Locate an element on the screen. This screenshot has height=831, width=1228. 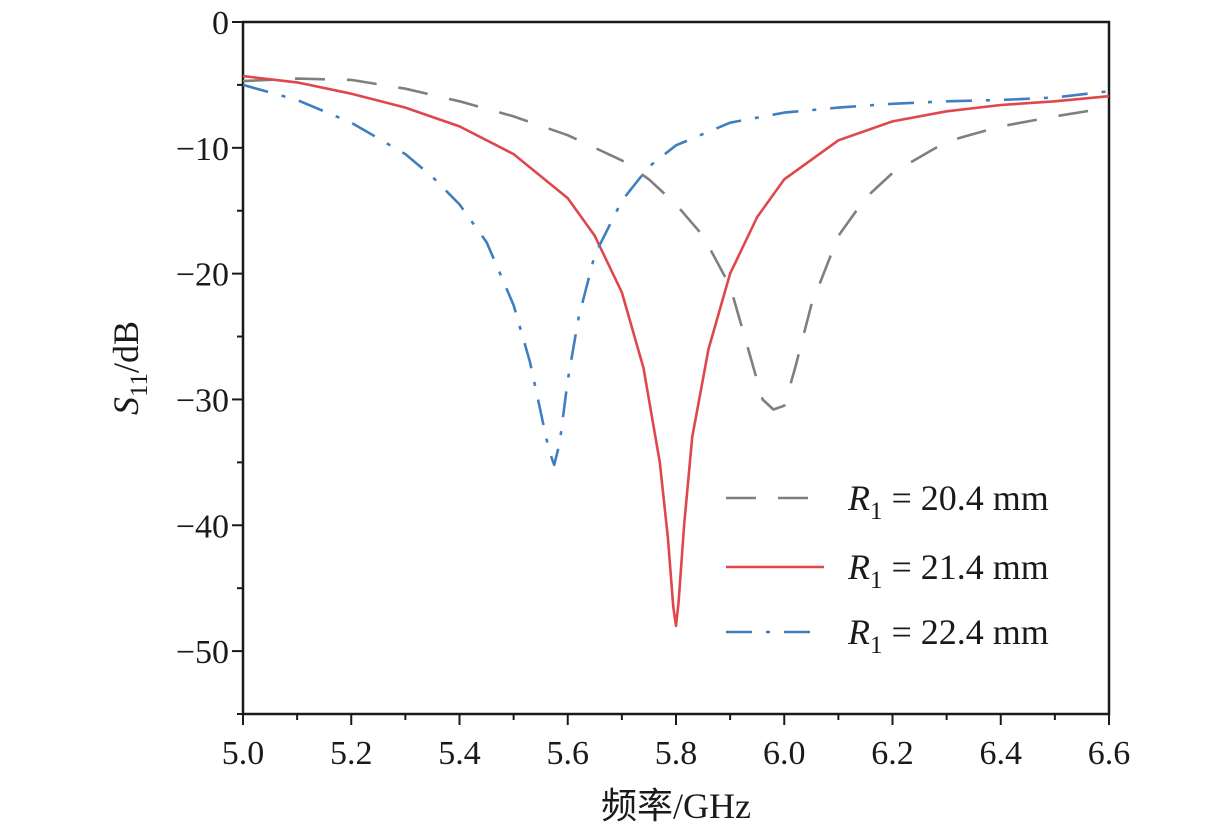
legend-value: = 22.4 mm is located at coordinates (966, 632).